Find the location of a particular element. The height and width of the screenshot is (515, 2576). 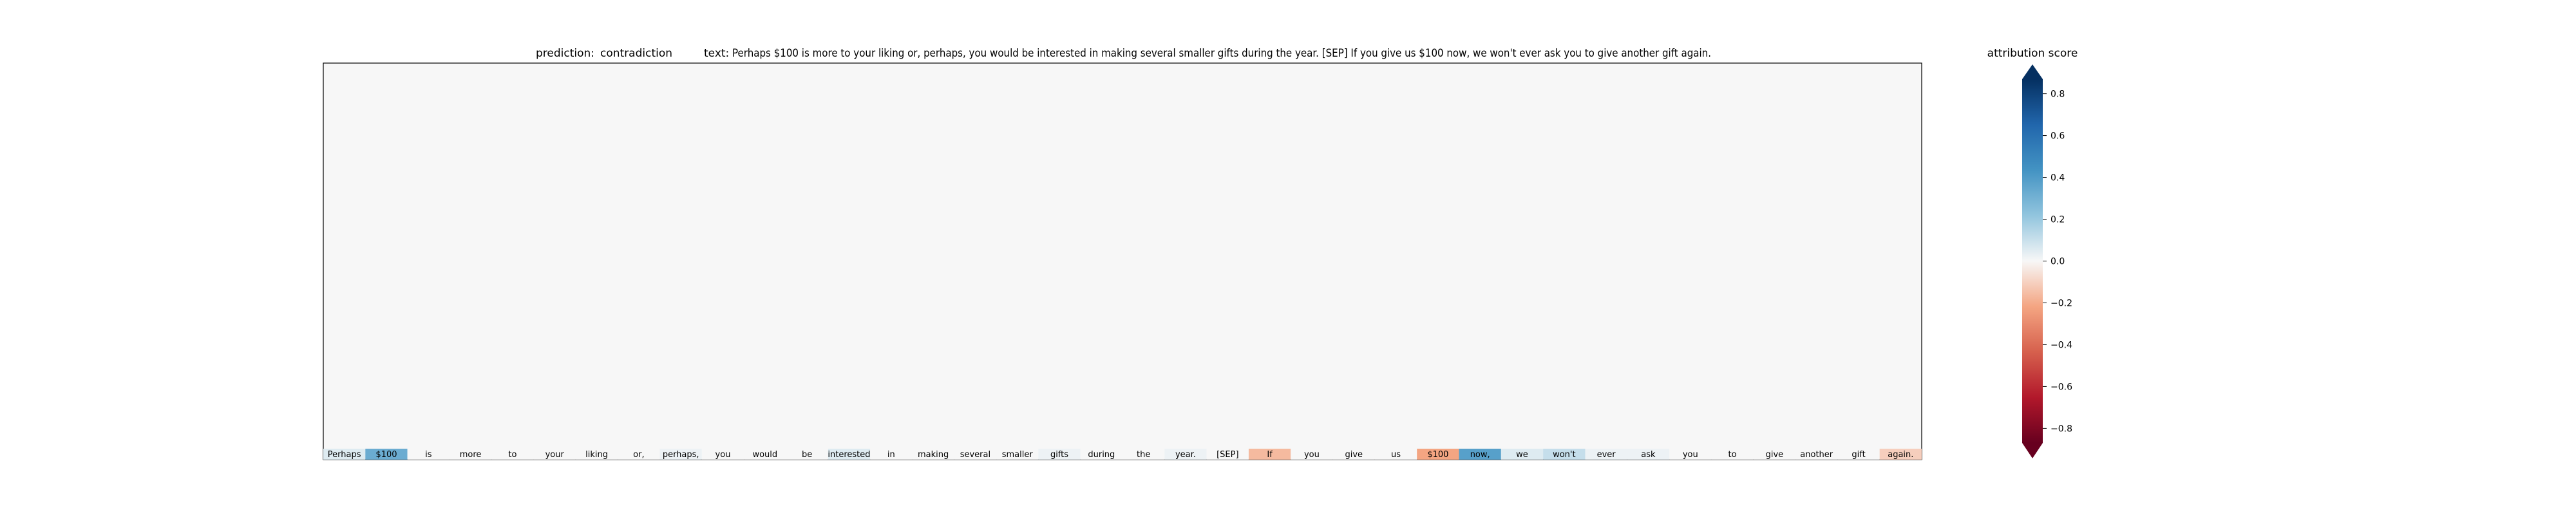

colorbar-label: attribution score is located at coordinates (2033, 53).